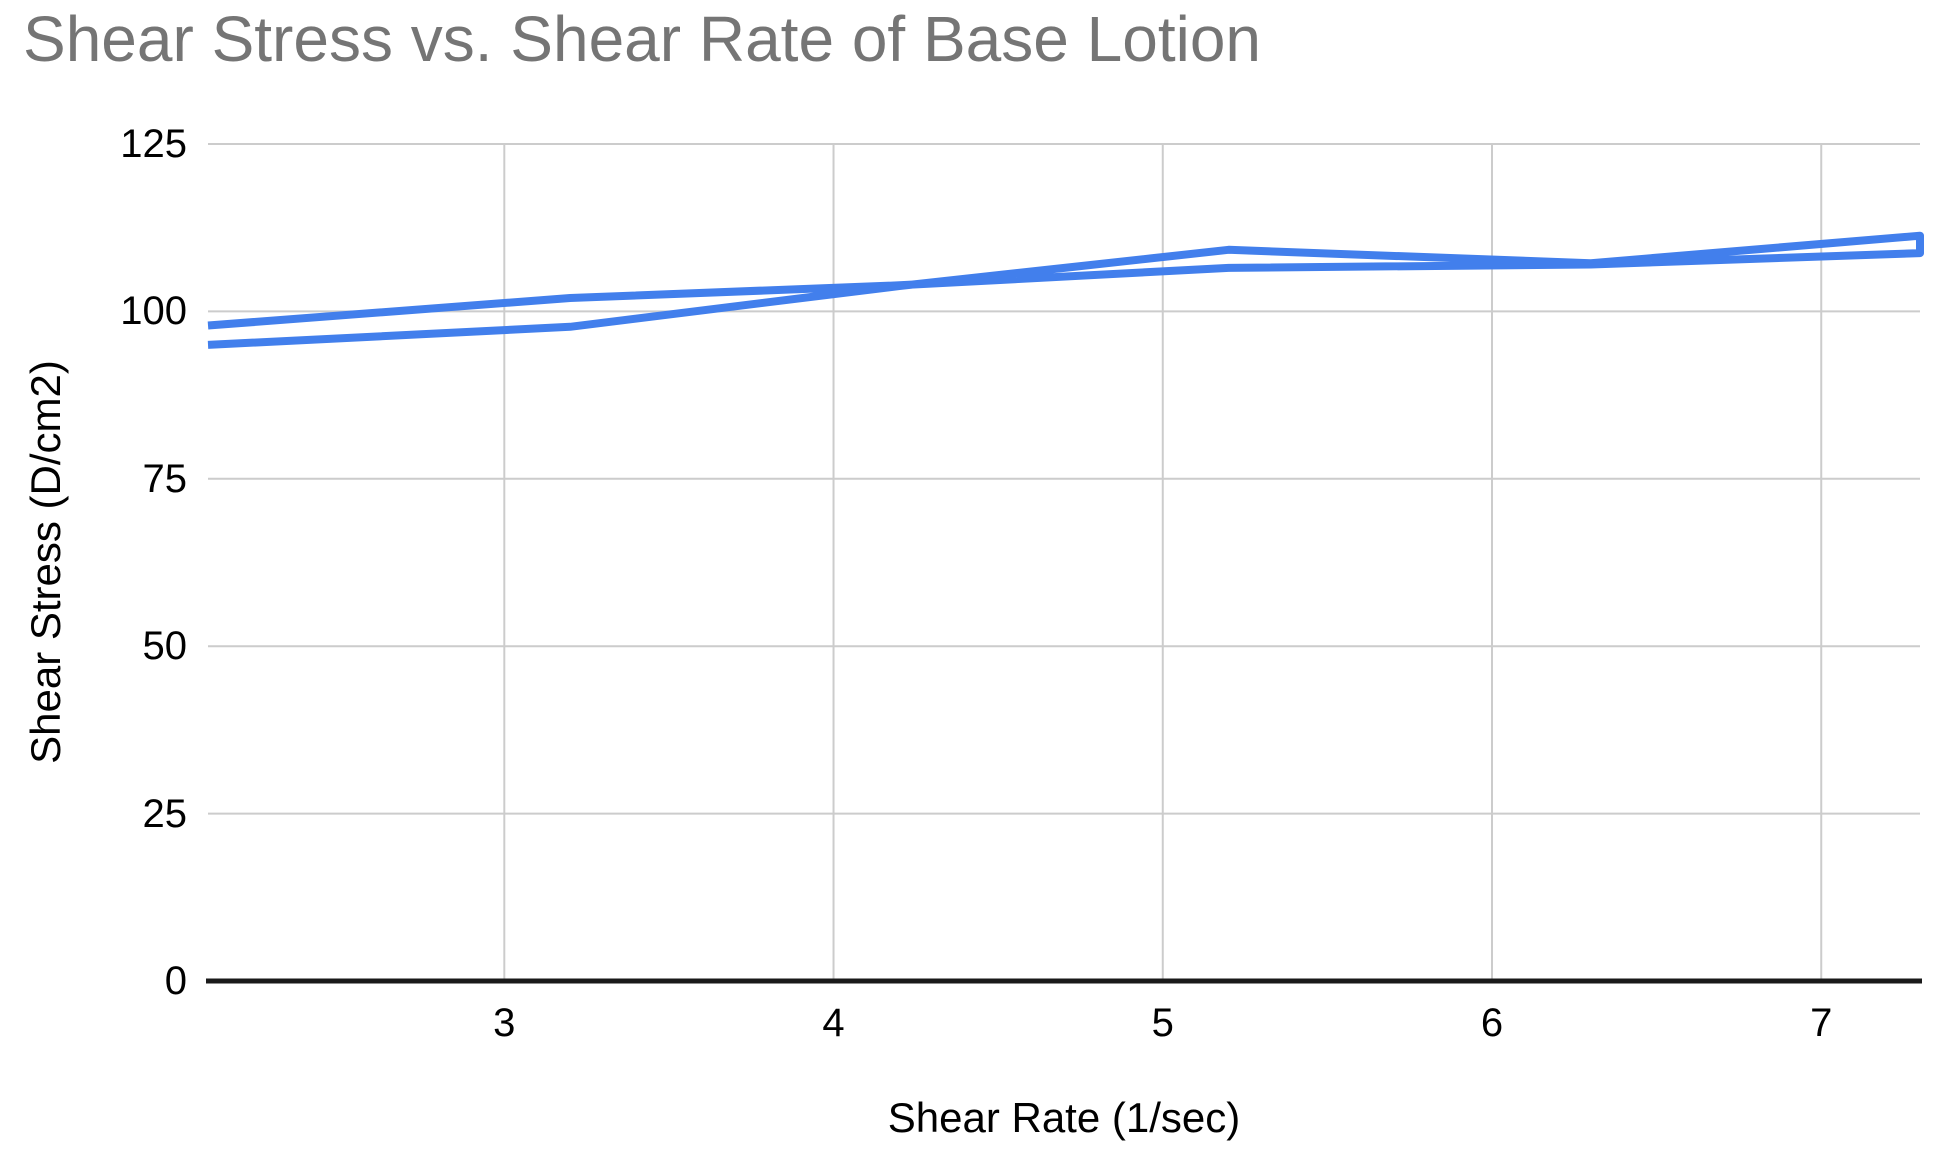 The height and width of the screenshot is (1165, 1942). I want to click on y-tick-label: 50, so click(165, 646).